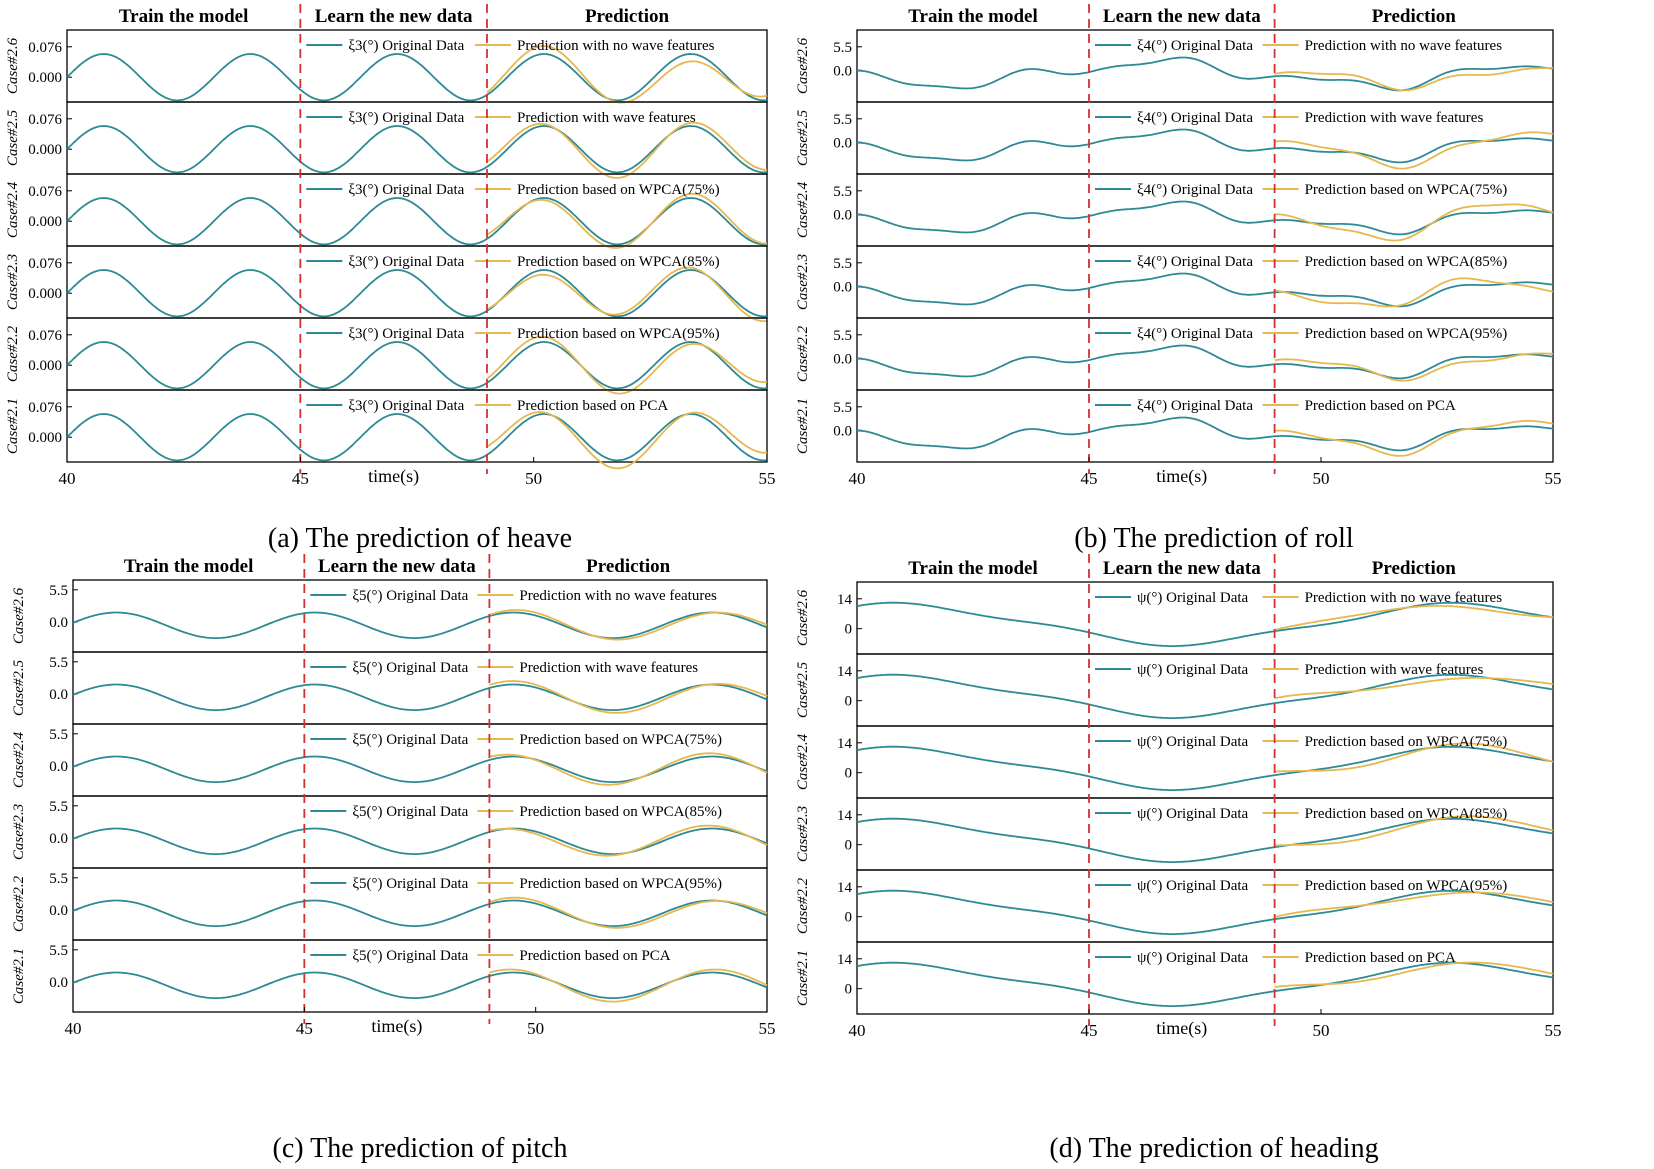 The height and width of the screenshot is (1169, 1654). What do you see at coordinates (608, 668) in the screenshot?
I see `legend-label-prediction: Prediction with wave features` at bounding box center [608, 668].